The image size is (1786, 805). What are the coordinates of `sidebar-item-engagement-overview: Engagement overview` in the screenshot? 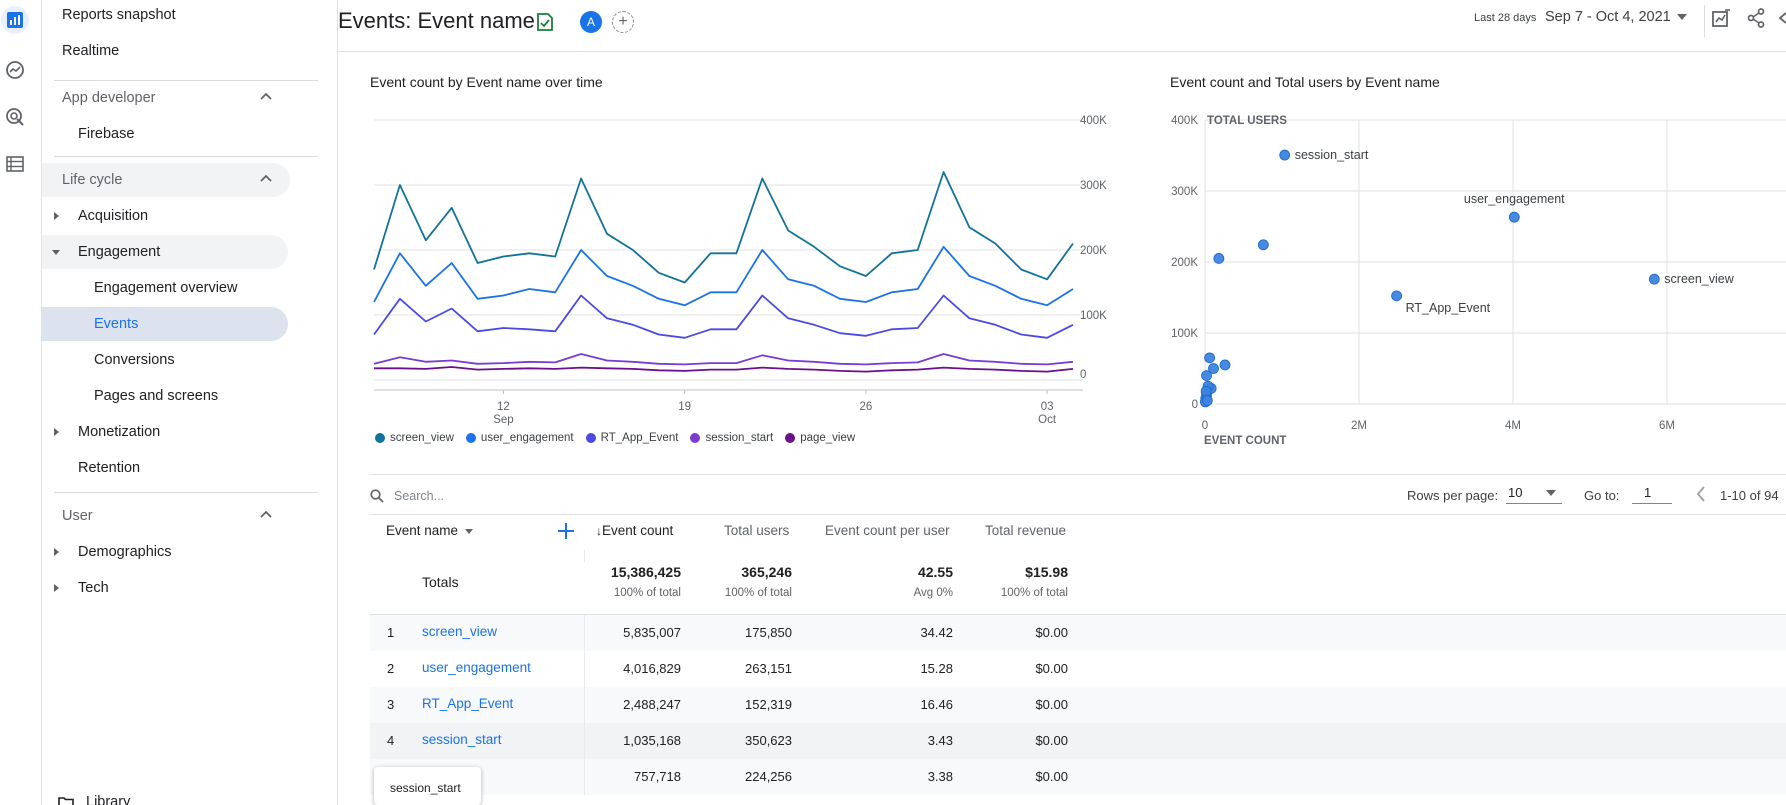 It's located at (166, 288).